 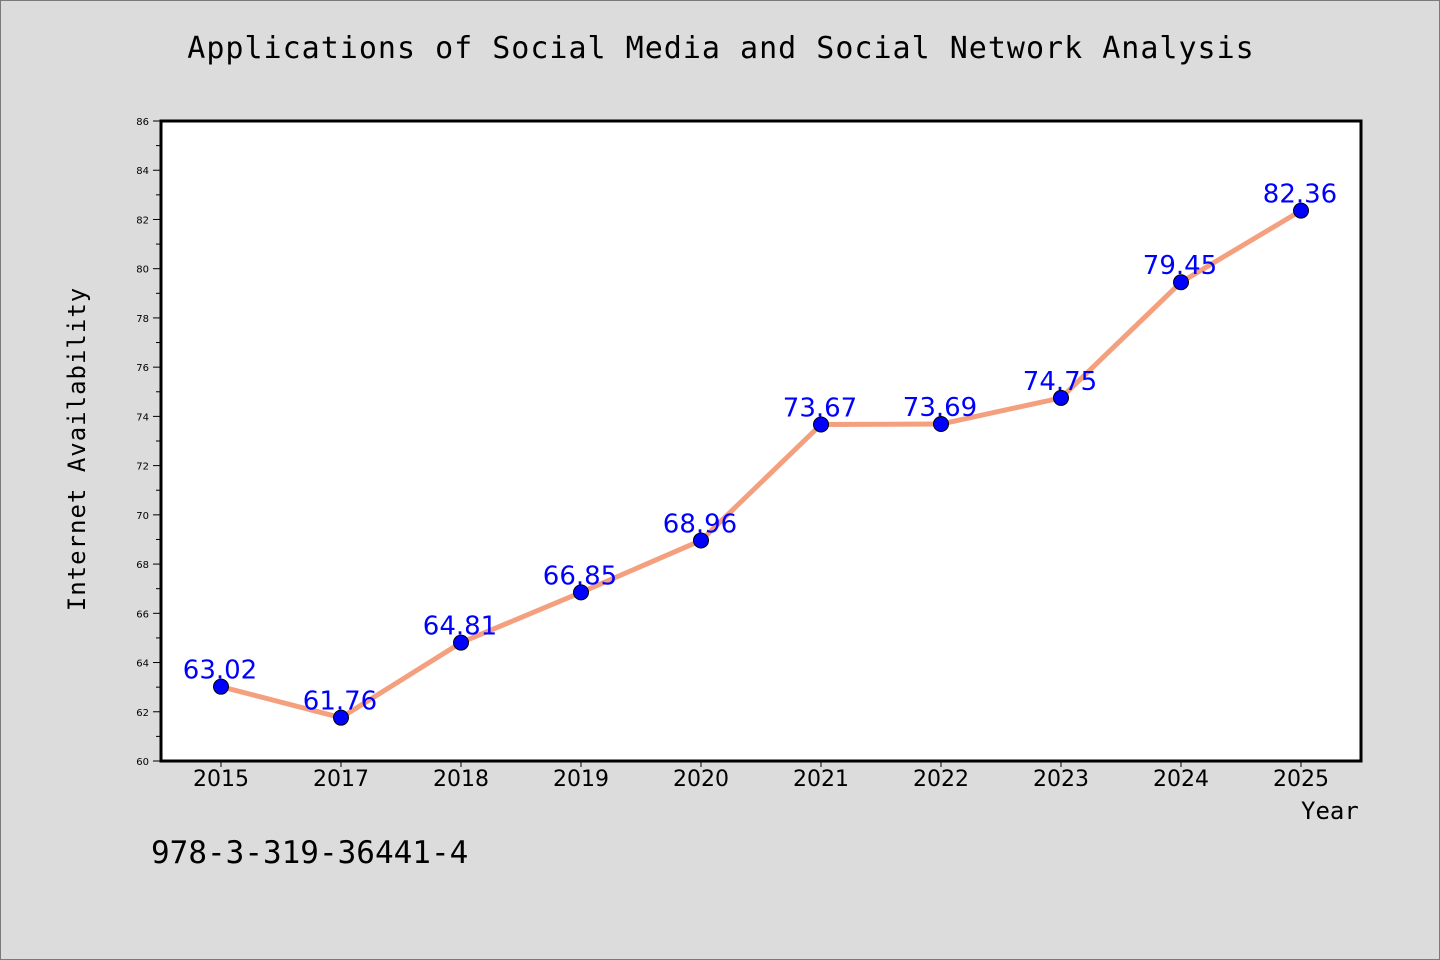 I want to click on x-tick-label: 2017, so click(x=341, y=779).